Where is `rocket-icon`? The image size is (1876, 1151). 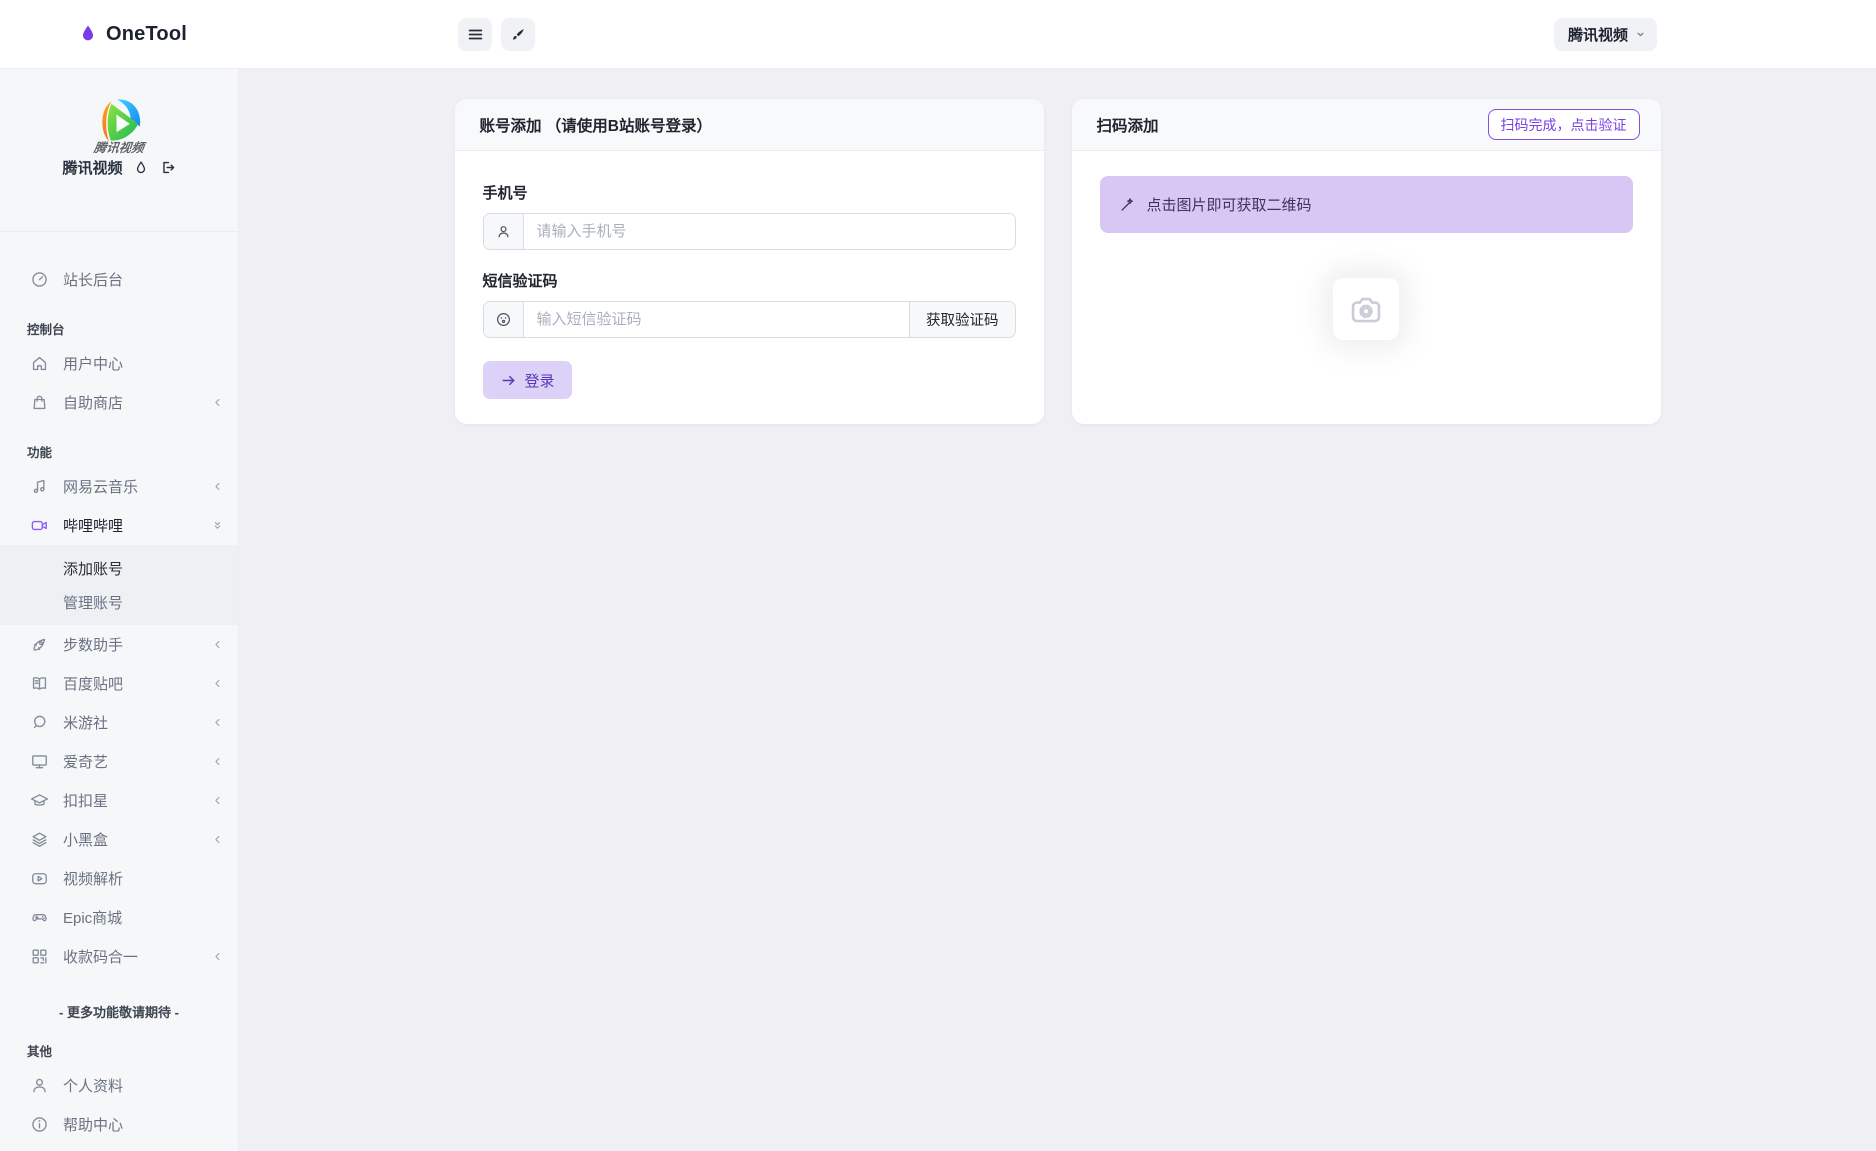
rocket-icon is located at coordinates (39, 644).